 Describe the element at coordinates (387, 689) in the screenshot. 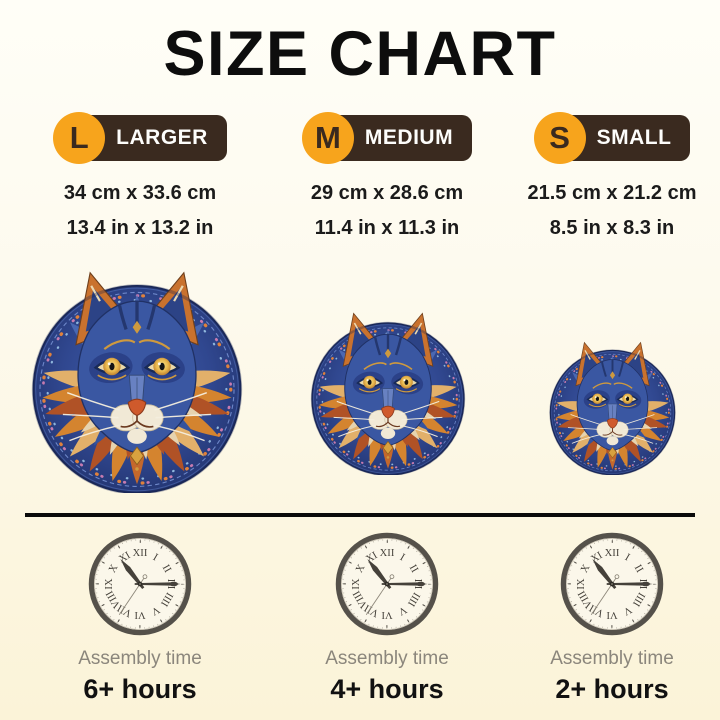

I see `assembly-hours-value: 4+ hours` at that location.